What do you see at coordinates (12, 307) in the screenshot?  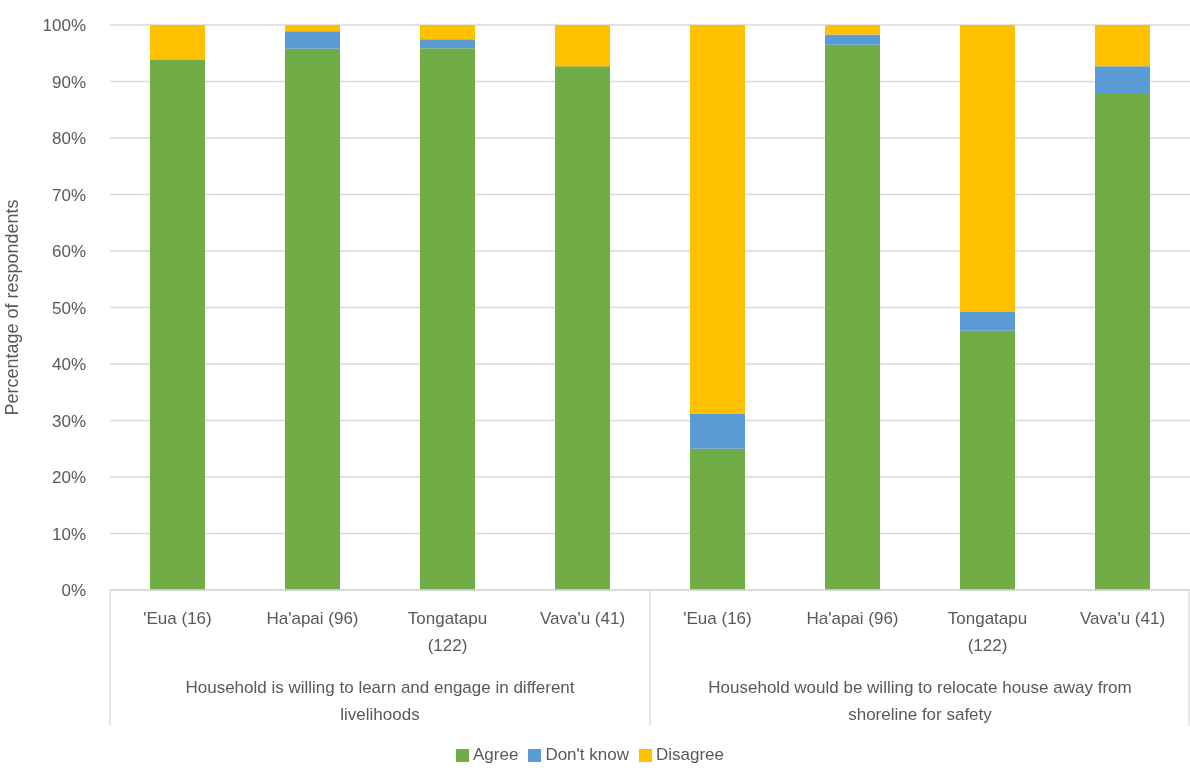 I see `y-axis-title: Percentage of respondents` at bounding box center [12, 307].